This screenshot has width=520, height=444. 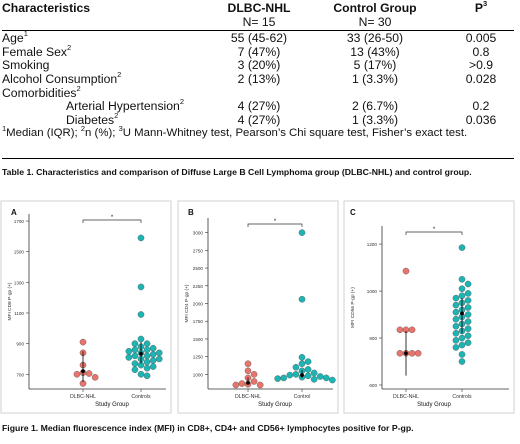 What do you see at coordinates (187, 303) in the screenshot?
I see `panel-b-y-label: MFI CD4 P-gp (+)` at bounding box center [187, 303].